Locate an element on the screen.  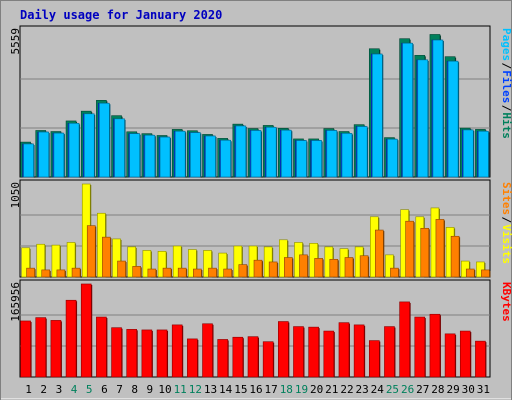
kbytes-panel-legend-item: KBytes is located at coordinates (506, 302).